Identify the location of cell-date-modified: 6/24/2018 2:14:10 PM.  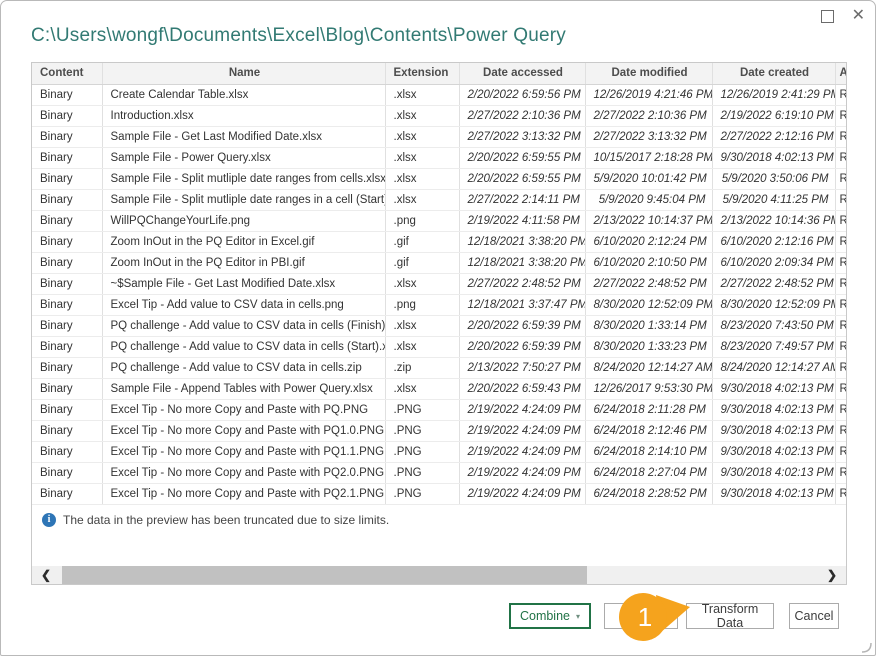
(649, 452).